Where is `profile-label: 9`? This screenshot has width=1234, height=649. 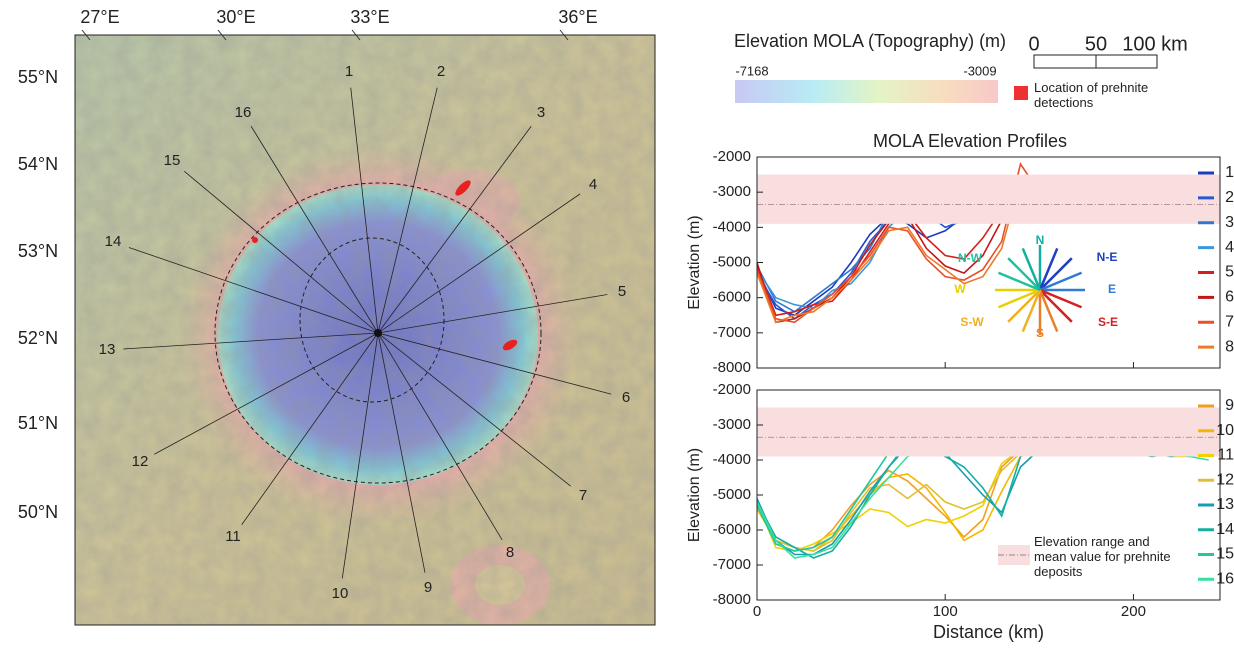 profile-label: 9 is located at coordinates (428, 587).